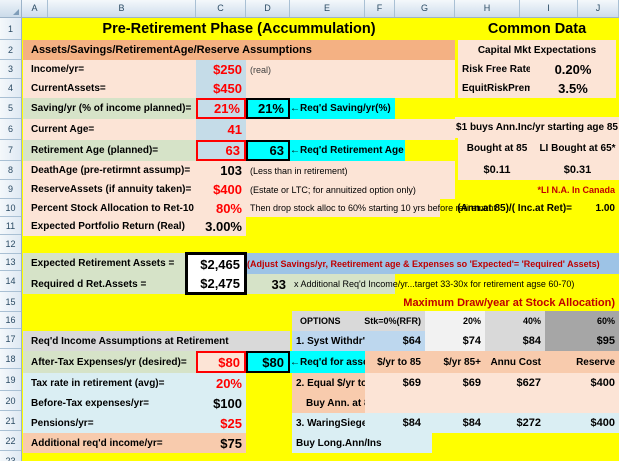 The image size is (619, 461). Describe the element at coordinates (487, 8) in the screenshot. I see `column-header-H: H` at that location.